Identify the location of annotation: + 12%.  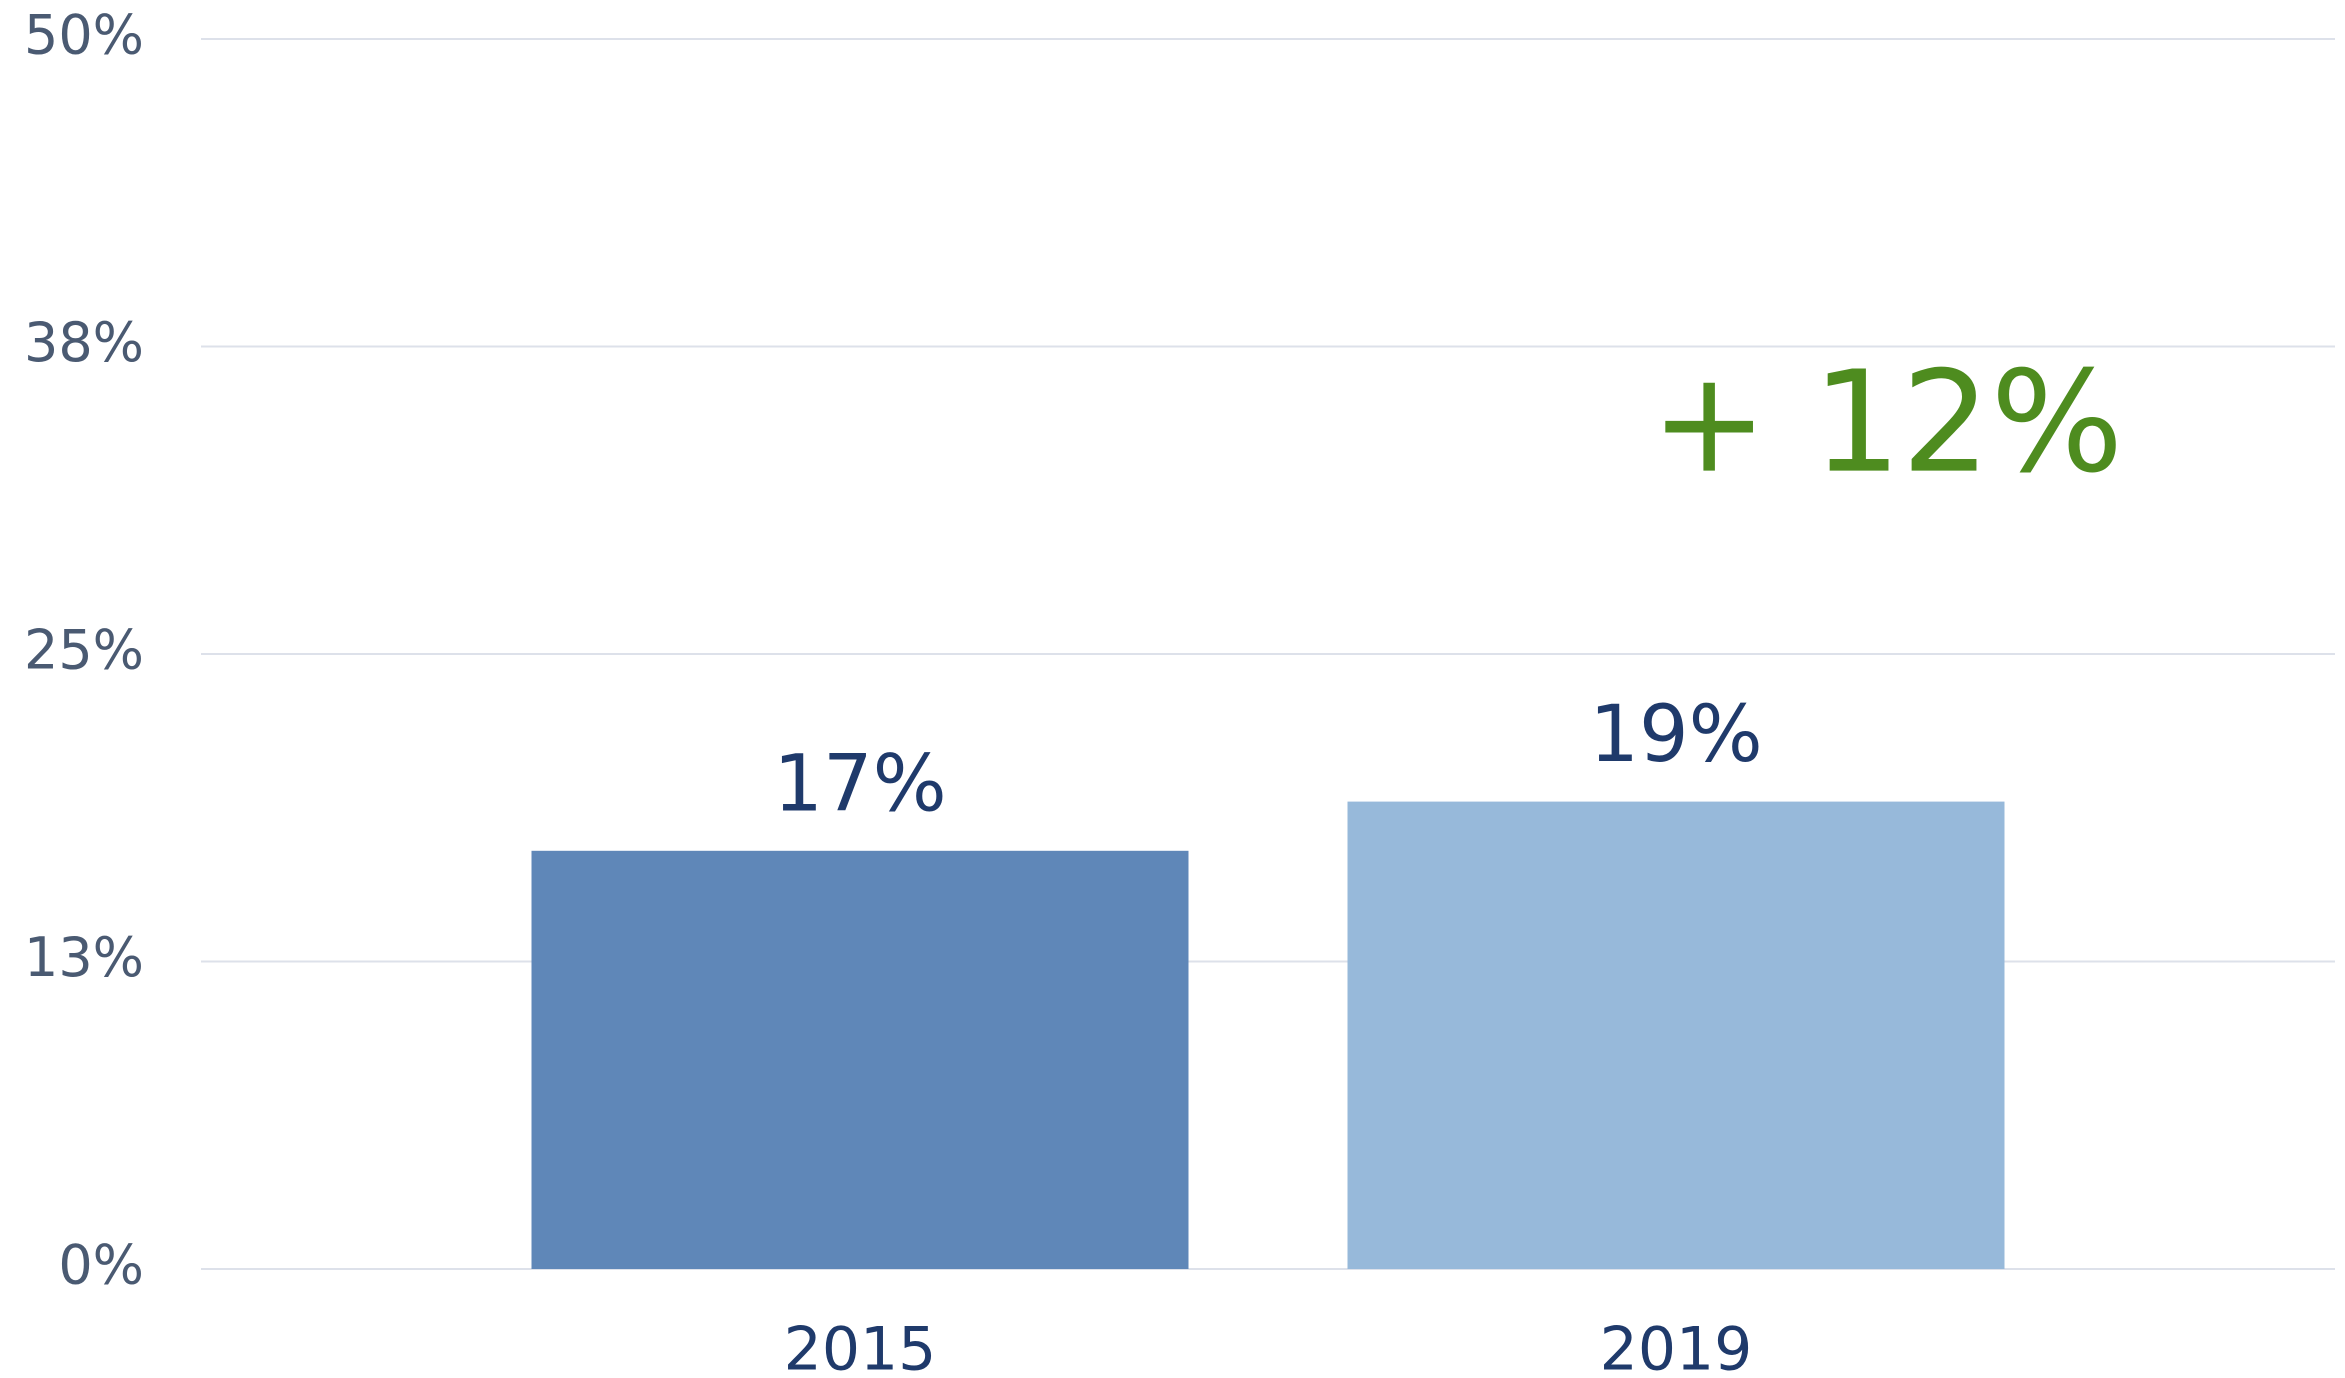
(1887, 423).